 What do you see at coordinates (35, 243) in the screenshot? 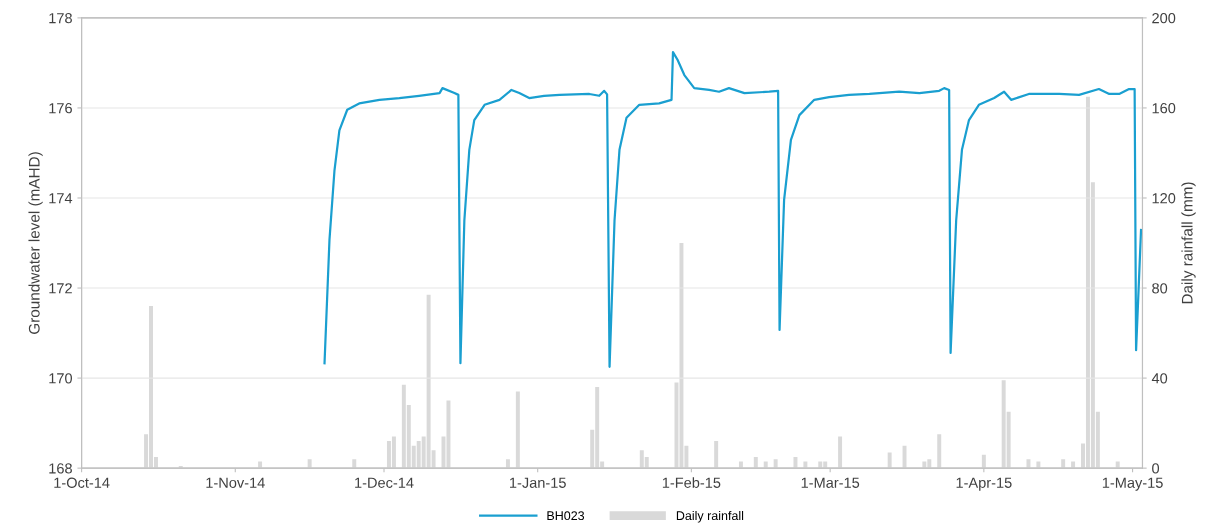
I see `y-axis-title: Groundwater level (mAHD)` at bounding box center [35, 243].